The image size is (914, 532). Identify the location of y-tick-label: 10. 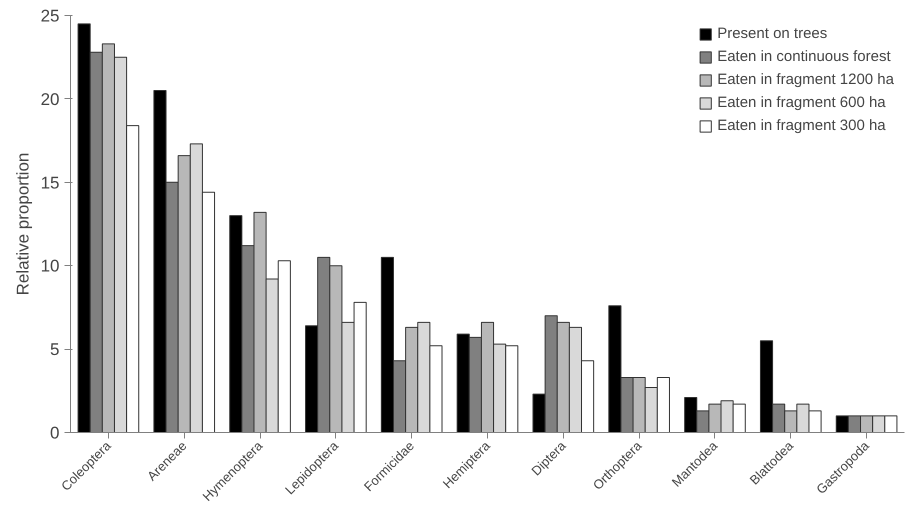
(50, 266).